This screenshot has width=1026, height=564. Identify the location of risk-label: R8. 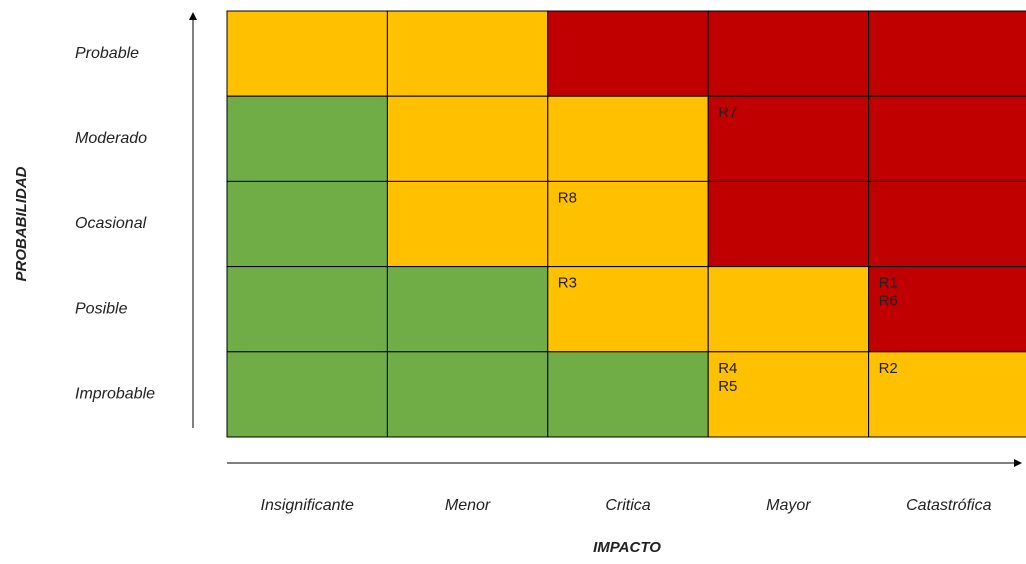
(567, 197).